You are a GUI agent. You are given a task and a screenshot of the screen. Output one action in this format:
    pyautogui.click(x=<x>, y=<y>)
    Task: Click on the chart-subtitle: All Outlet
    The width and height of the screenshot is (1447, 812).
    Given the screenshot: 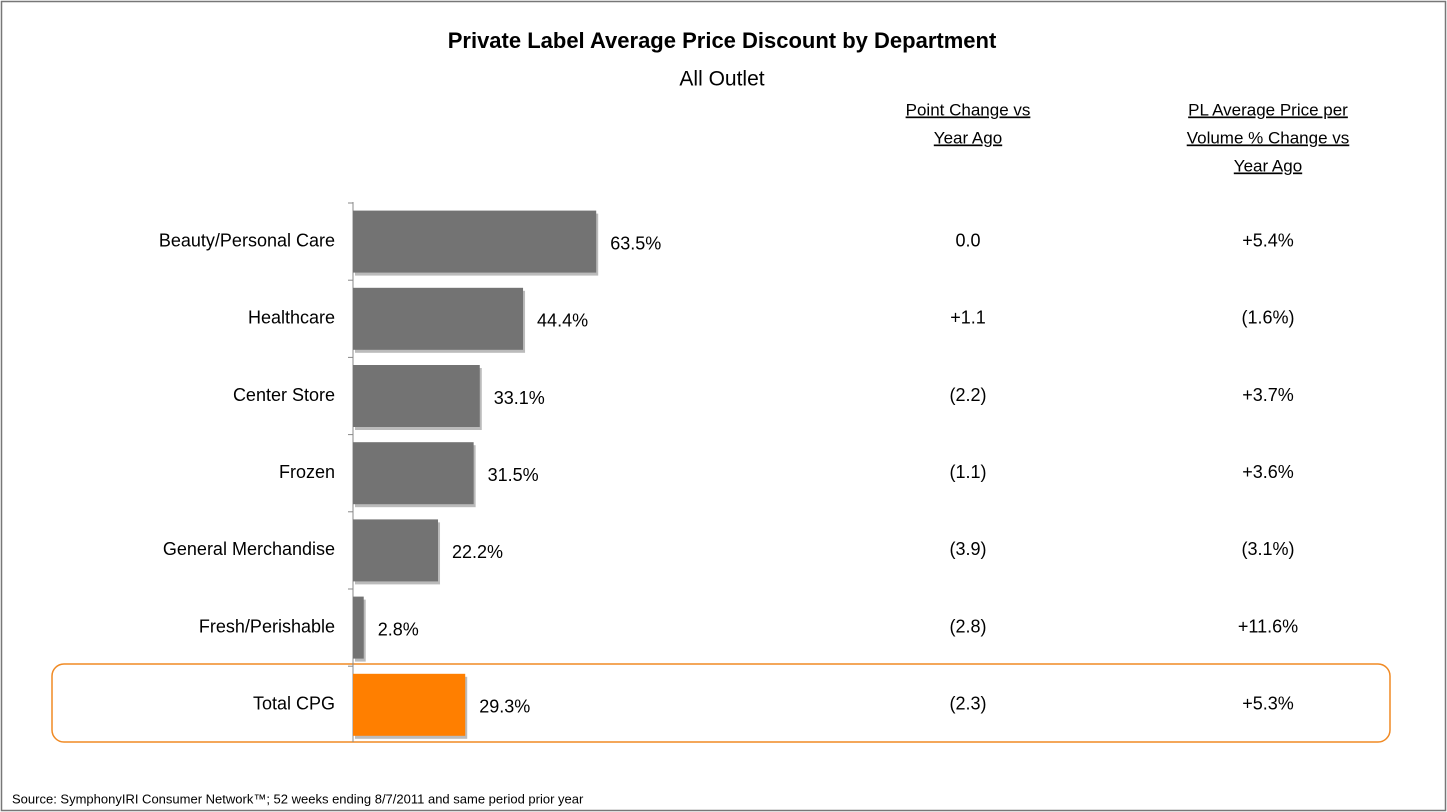 What is the action you would take?
    pyautogui.click(x=721, y=79)
    